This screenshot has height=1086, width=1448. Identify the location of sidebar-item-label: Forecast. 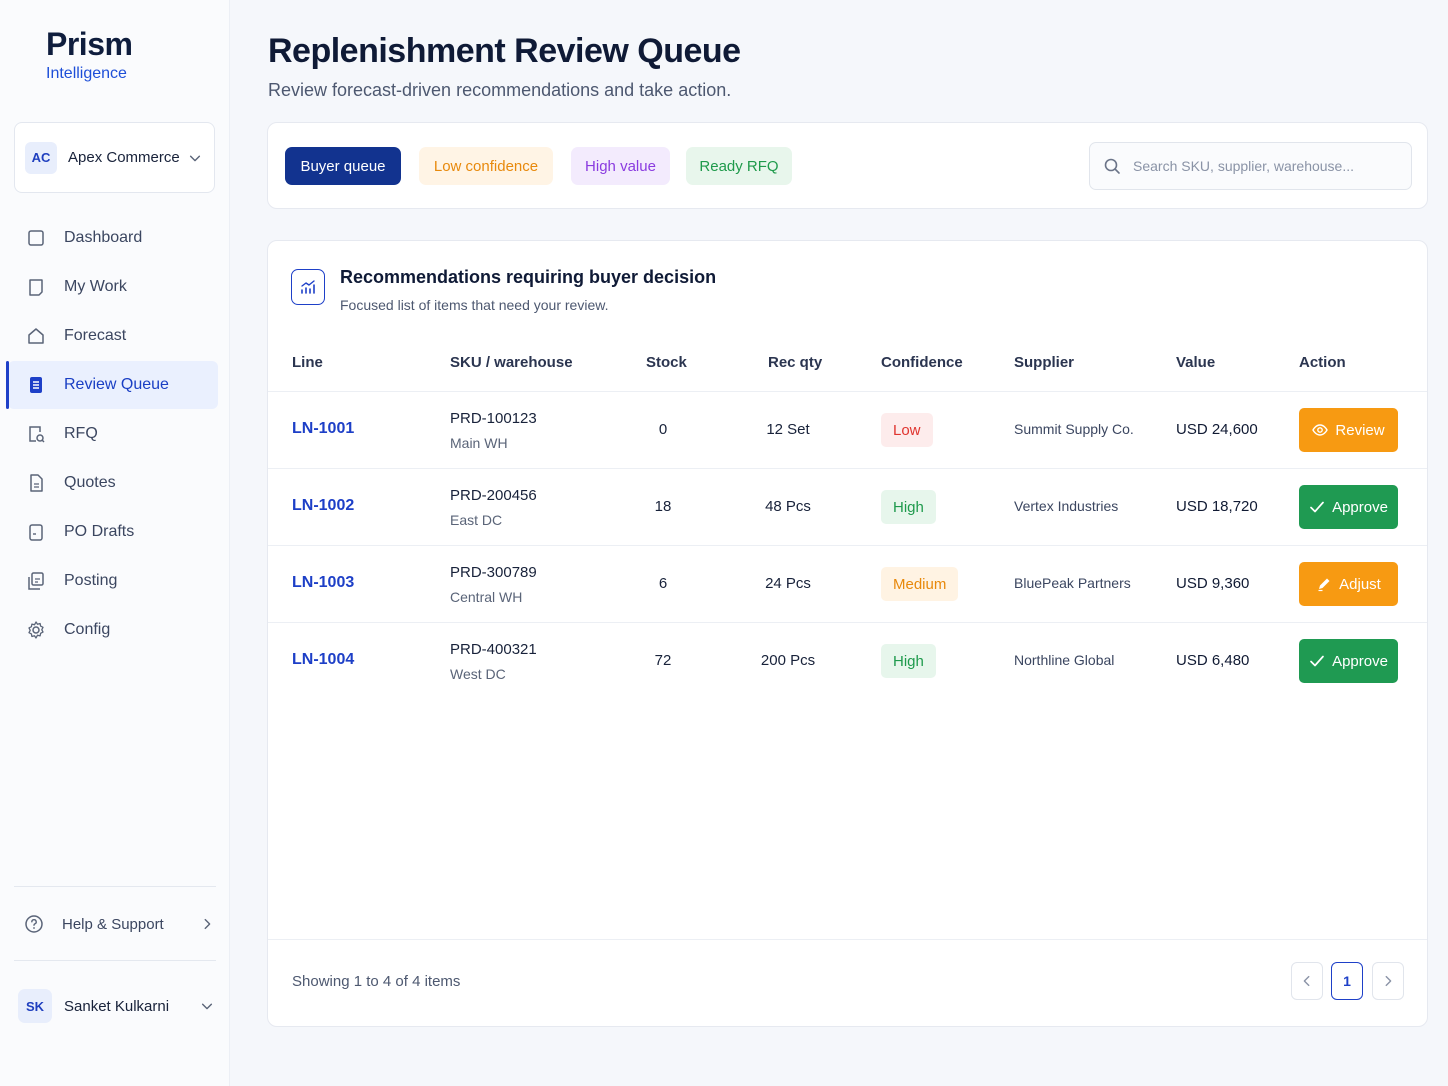
(95, 335).